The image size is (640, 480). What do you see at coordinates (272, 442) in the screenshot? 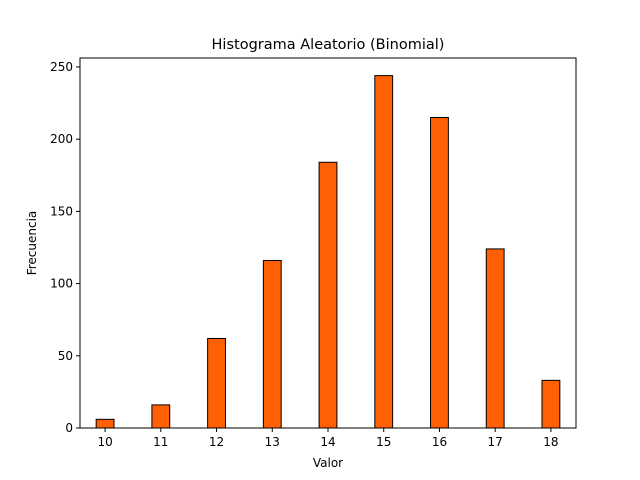
I see `x-tick-label: 13` at bounding box center [272, 442].